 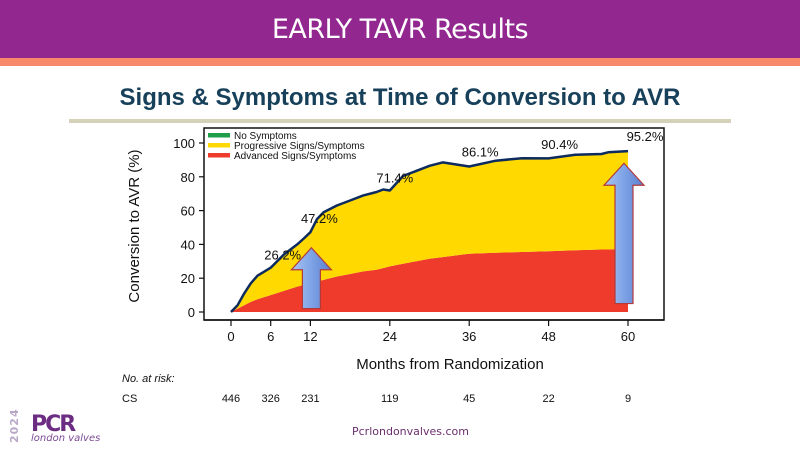 What do you see at coordinates (66, 438) in the screenshot?
I see `logo-subtitle: london valves` at bounding box center [66, 438].